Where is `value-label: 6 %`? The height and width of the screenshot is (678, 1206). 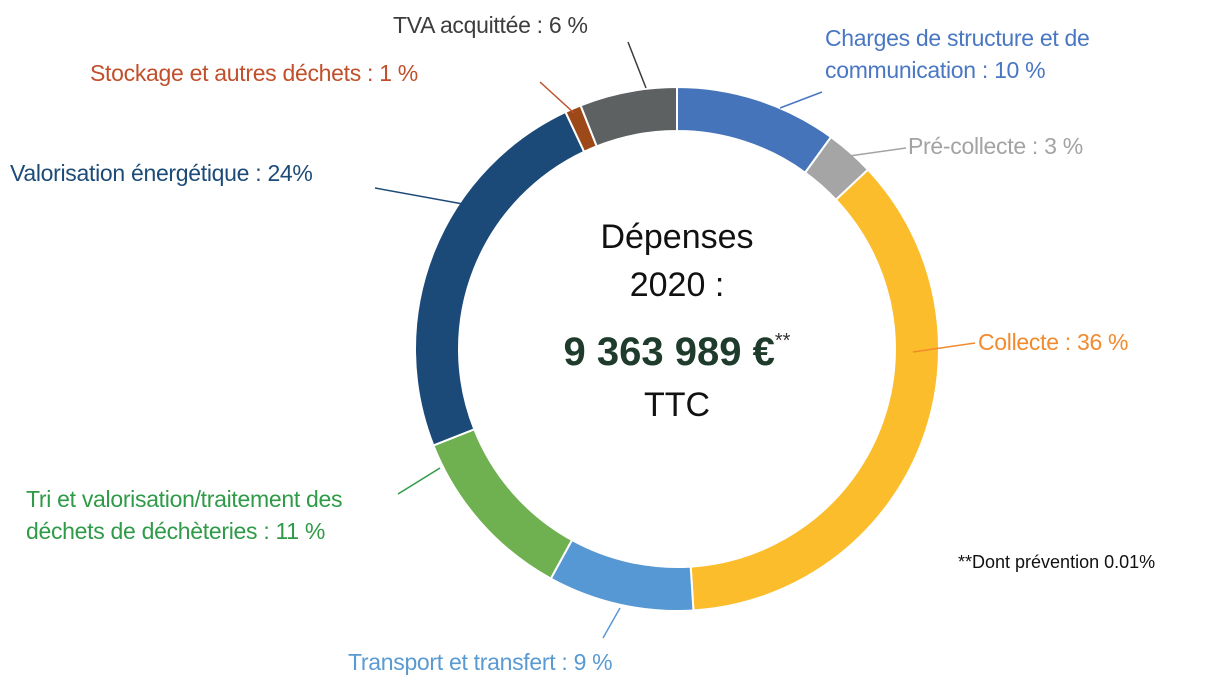 value-label: 6 % is located at coordinates (568, 25).